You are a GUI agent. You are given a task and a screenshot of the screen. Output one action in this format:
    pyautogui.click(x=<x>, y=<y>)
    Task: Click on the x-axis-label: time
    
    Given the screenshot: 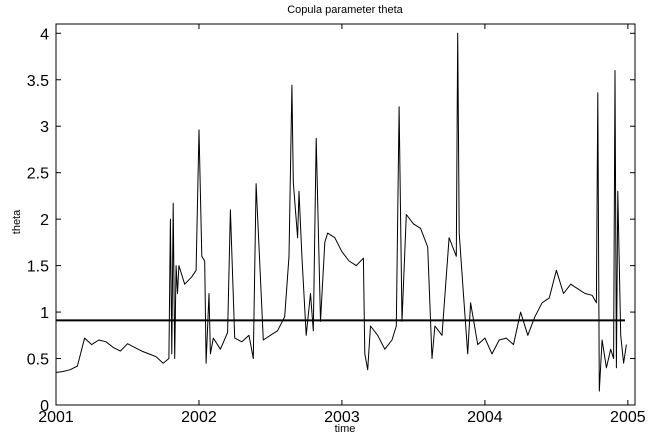 What is the action you would take?
    pyautogui.click(x=345, y=429)
    